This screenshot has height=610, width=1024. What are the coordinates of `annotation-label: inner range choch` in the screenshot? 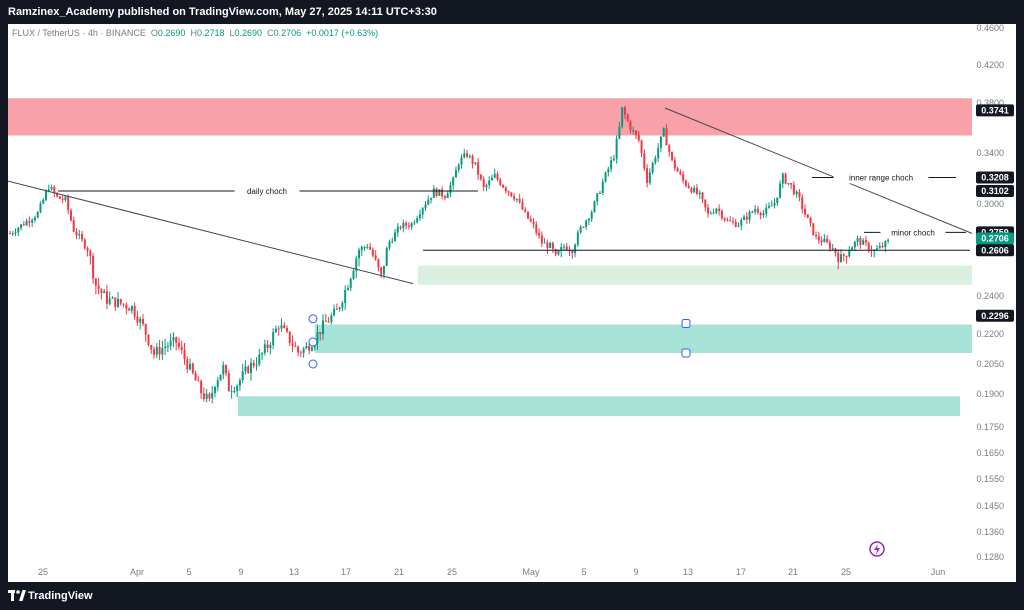 It's located at (881, 177).